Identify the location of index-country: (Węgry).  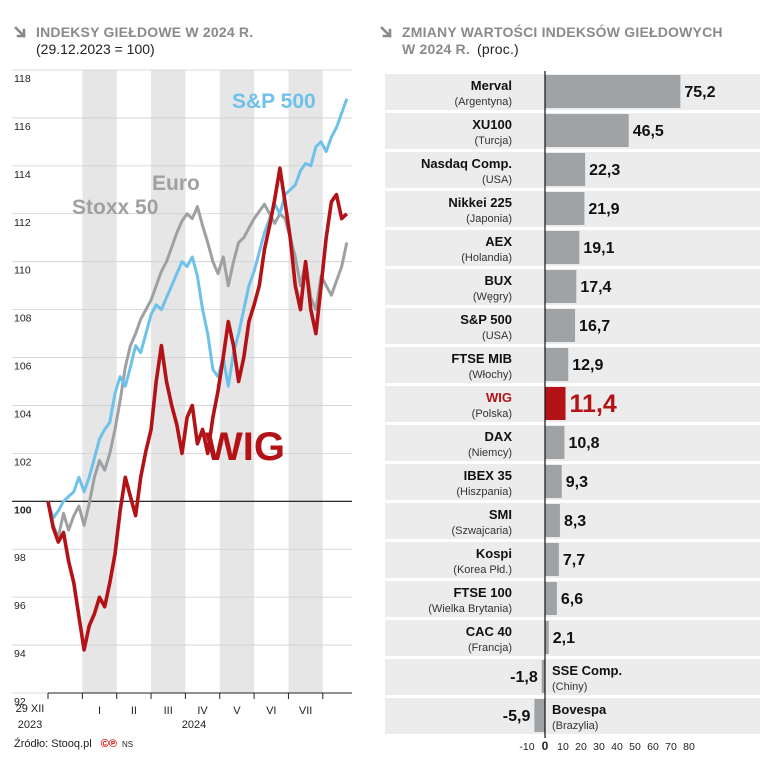
(492, 297).